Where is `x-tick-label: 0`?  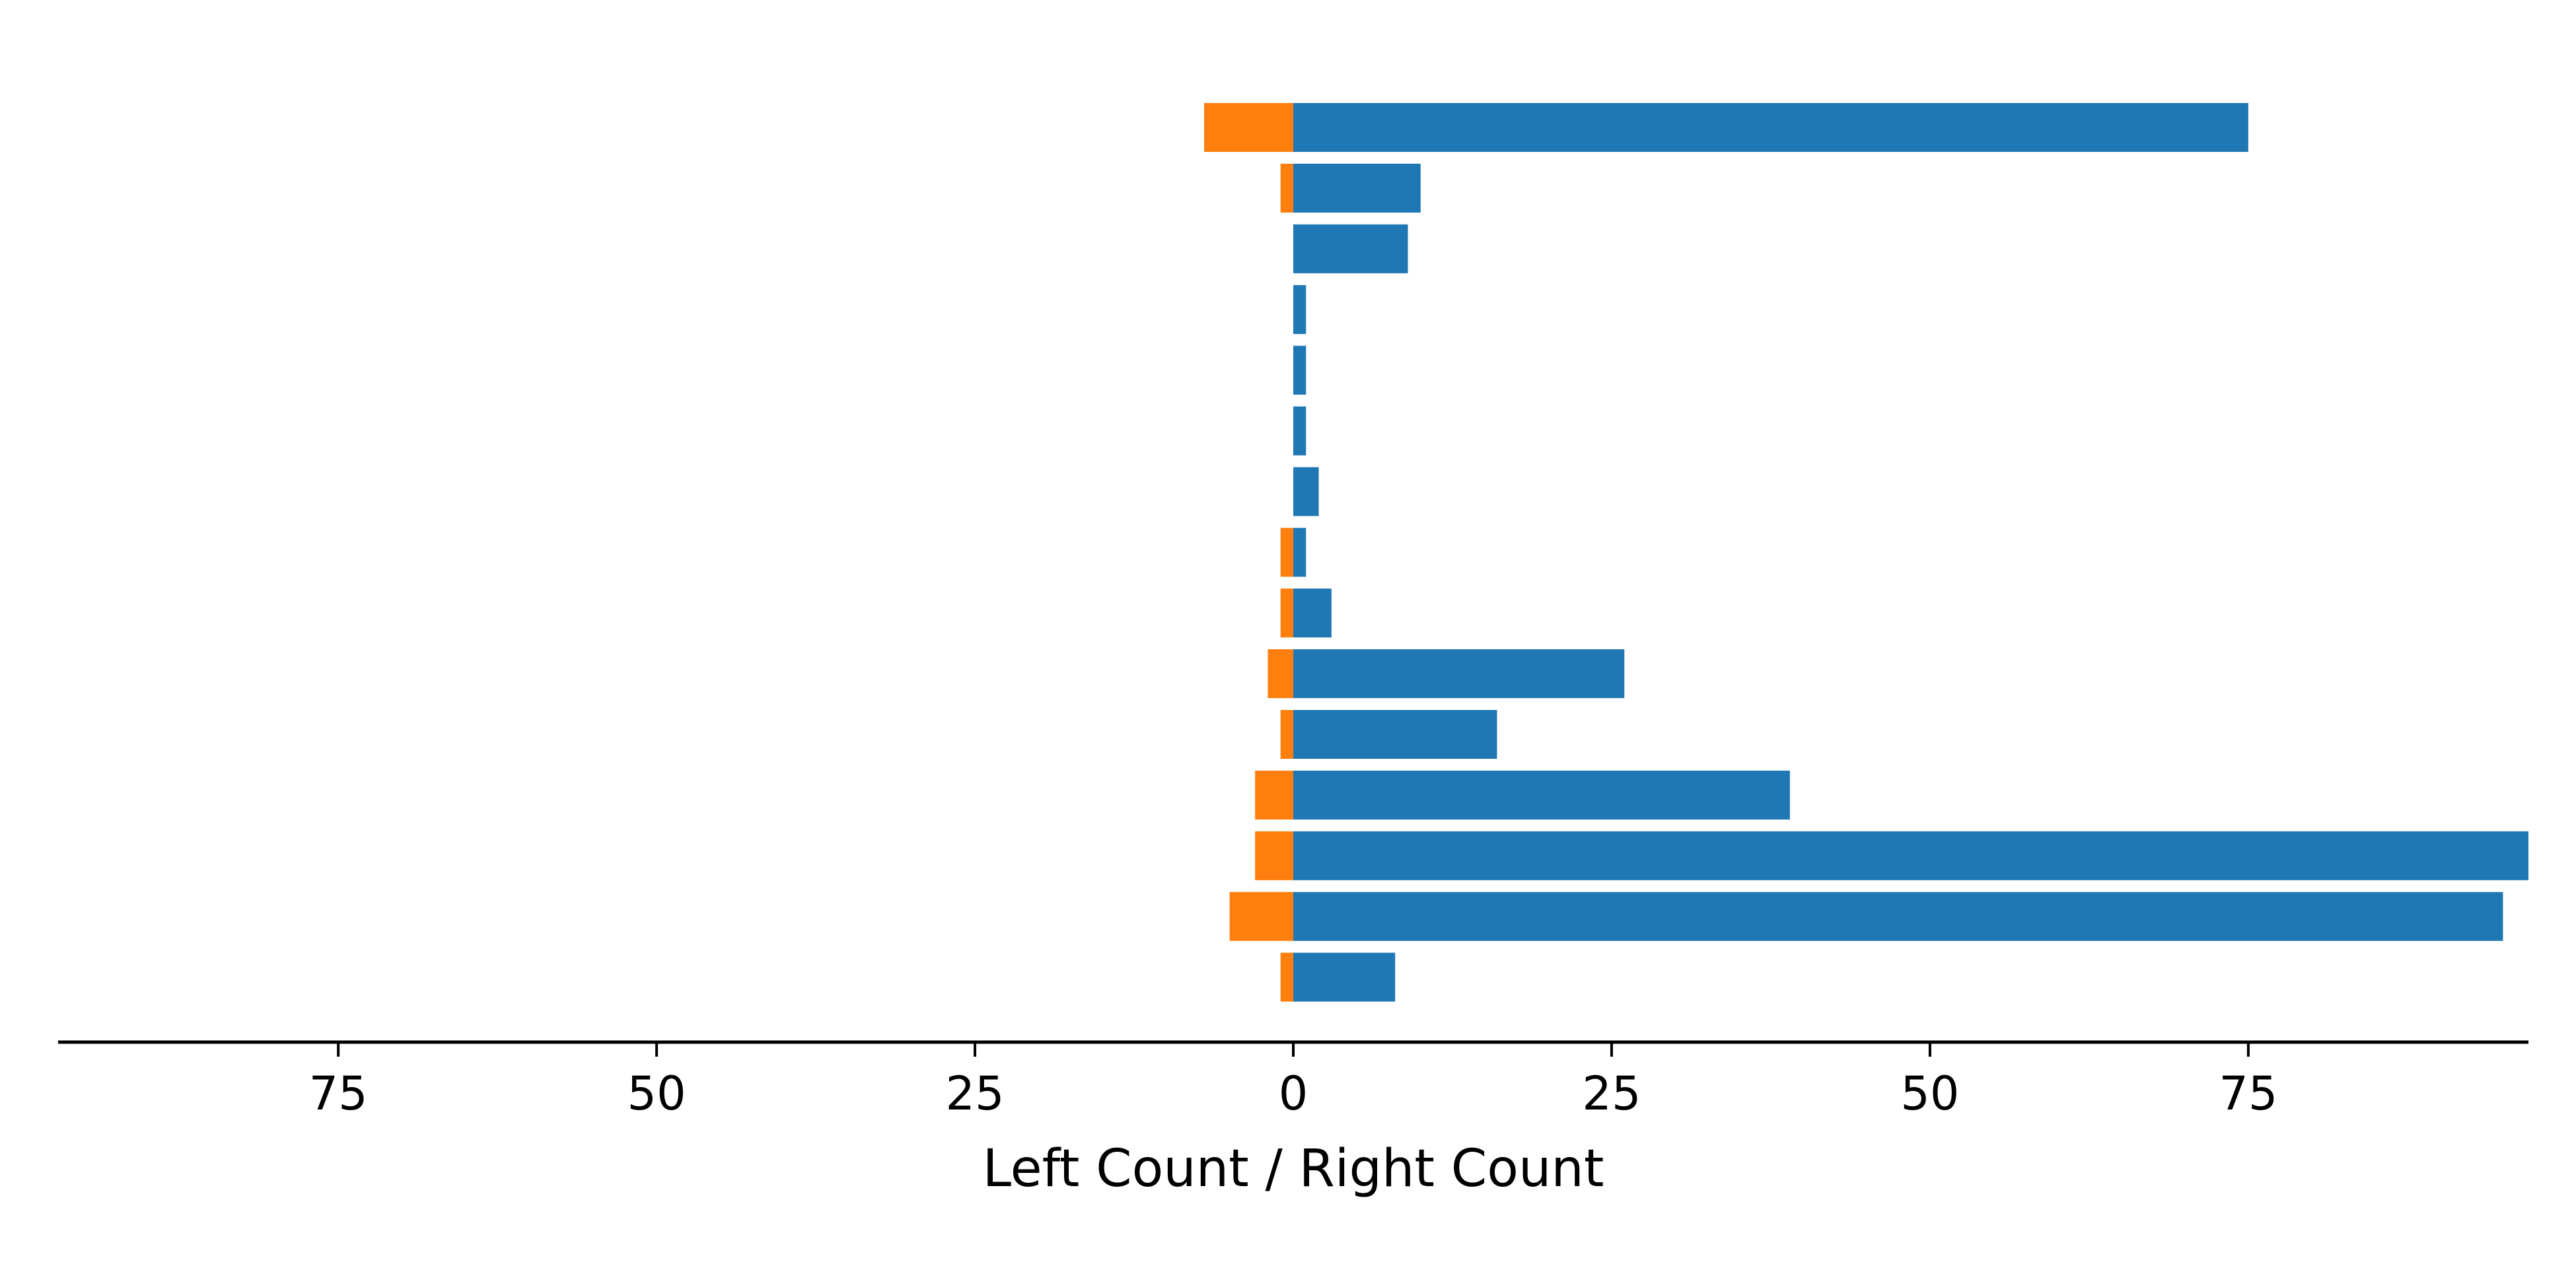
x-tick-label: 0 is located at coordinates (1293, 1094).